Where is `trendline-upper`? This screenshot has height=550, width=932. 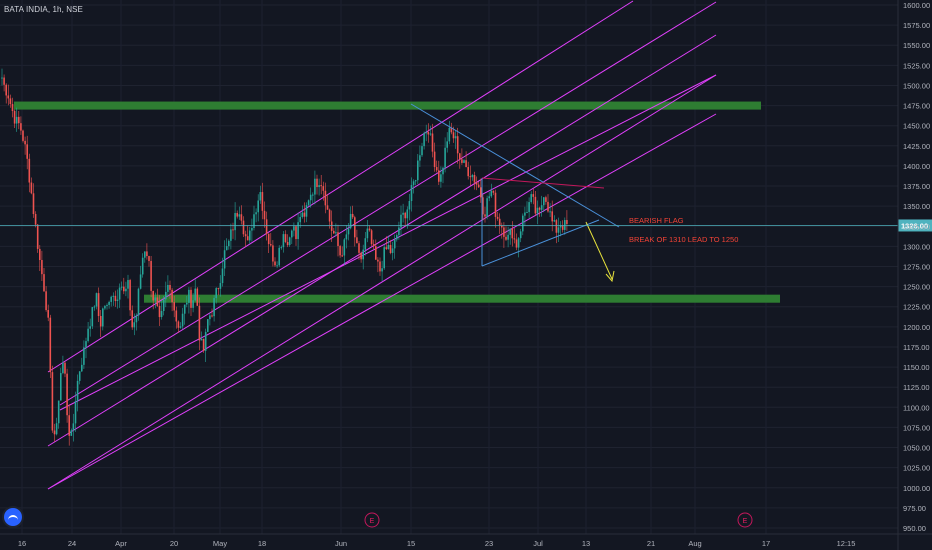 trendline-upper is located at coordinates (515, 165).